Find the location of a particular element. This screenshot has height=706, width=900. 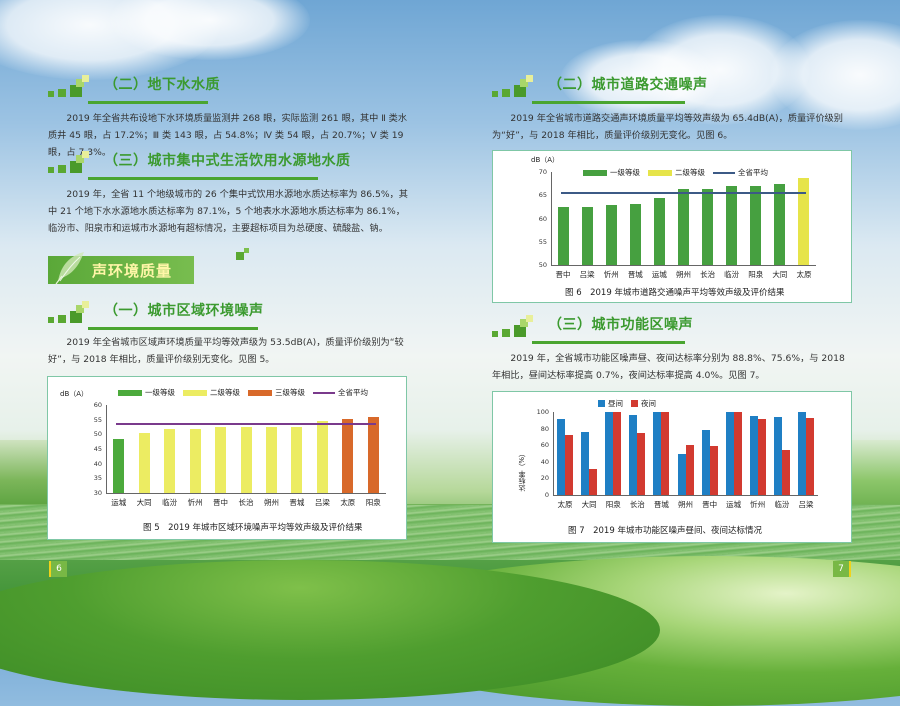

leaf-icon is located at coordinates (69, 268).